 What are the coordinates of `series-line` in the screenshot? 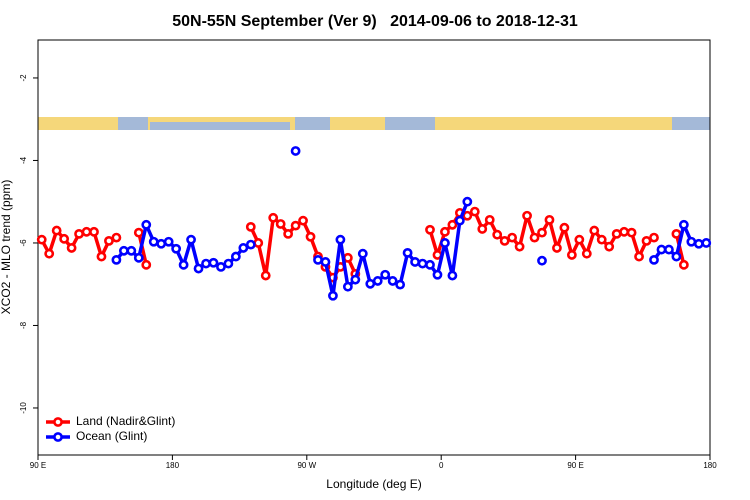 It's located at (363, 244).